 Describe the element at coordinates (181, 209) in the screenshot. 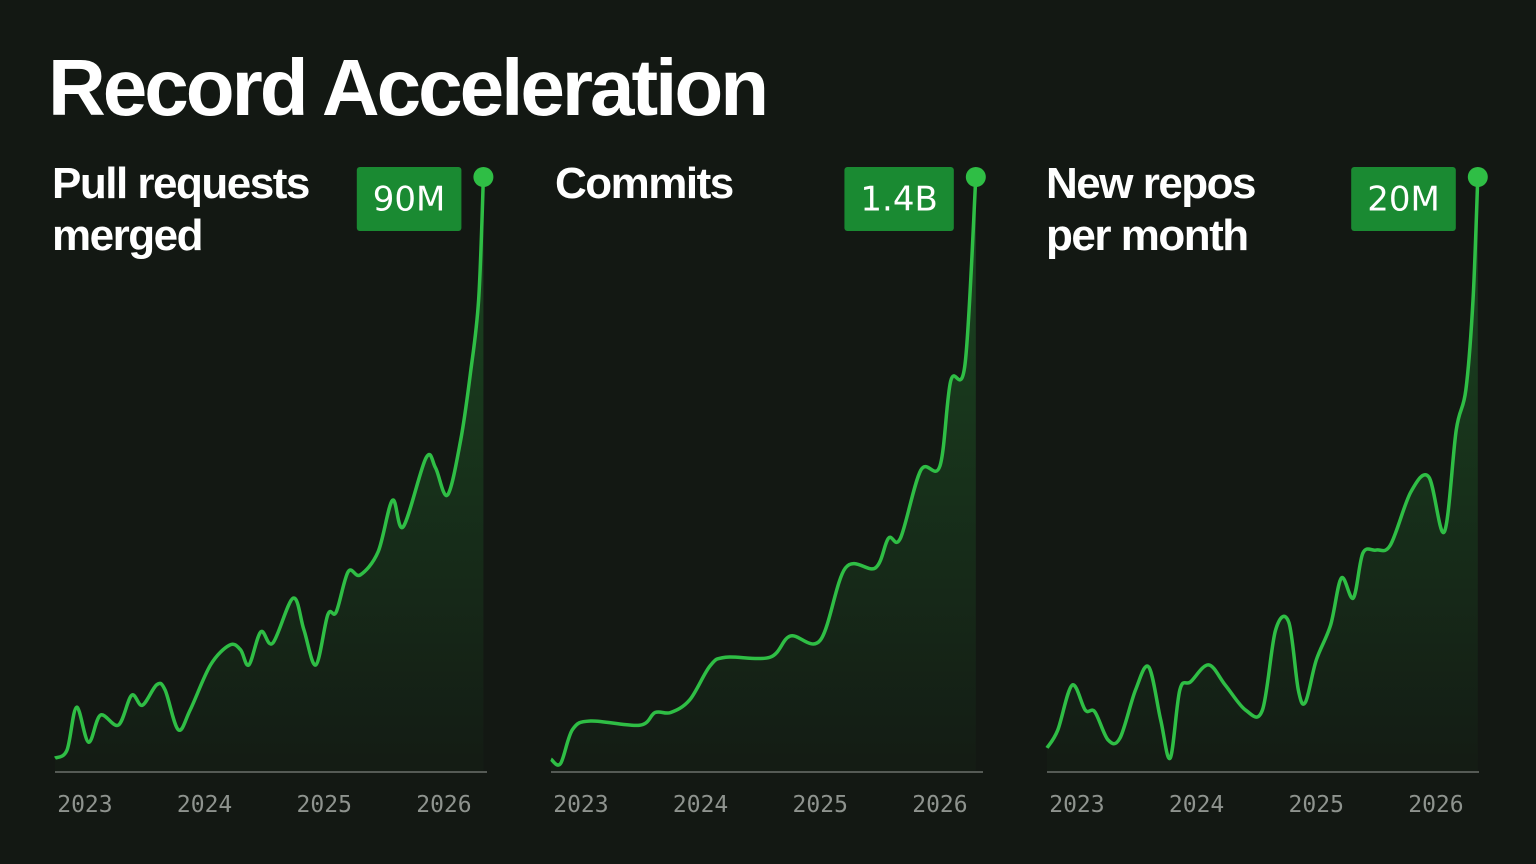

I see `chart-title: Pull requests merged` at that location.